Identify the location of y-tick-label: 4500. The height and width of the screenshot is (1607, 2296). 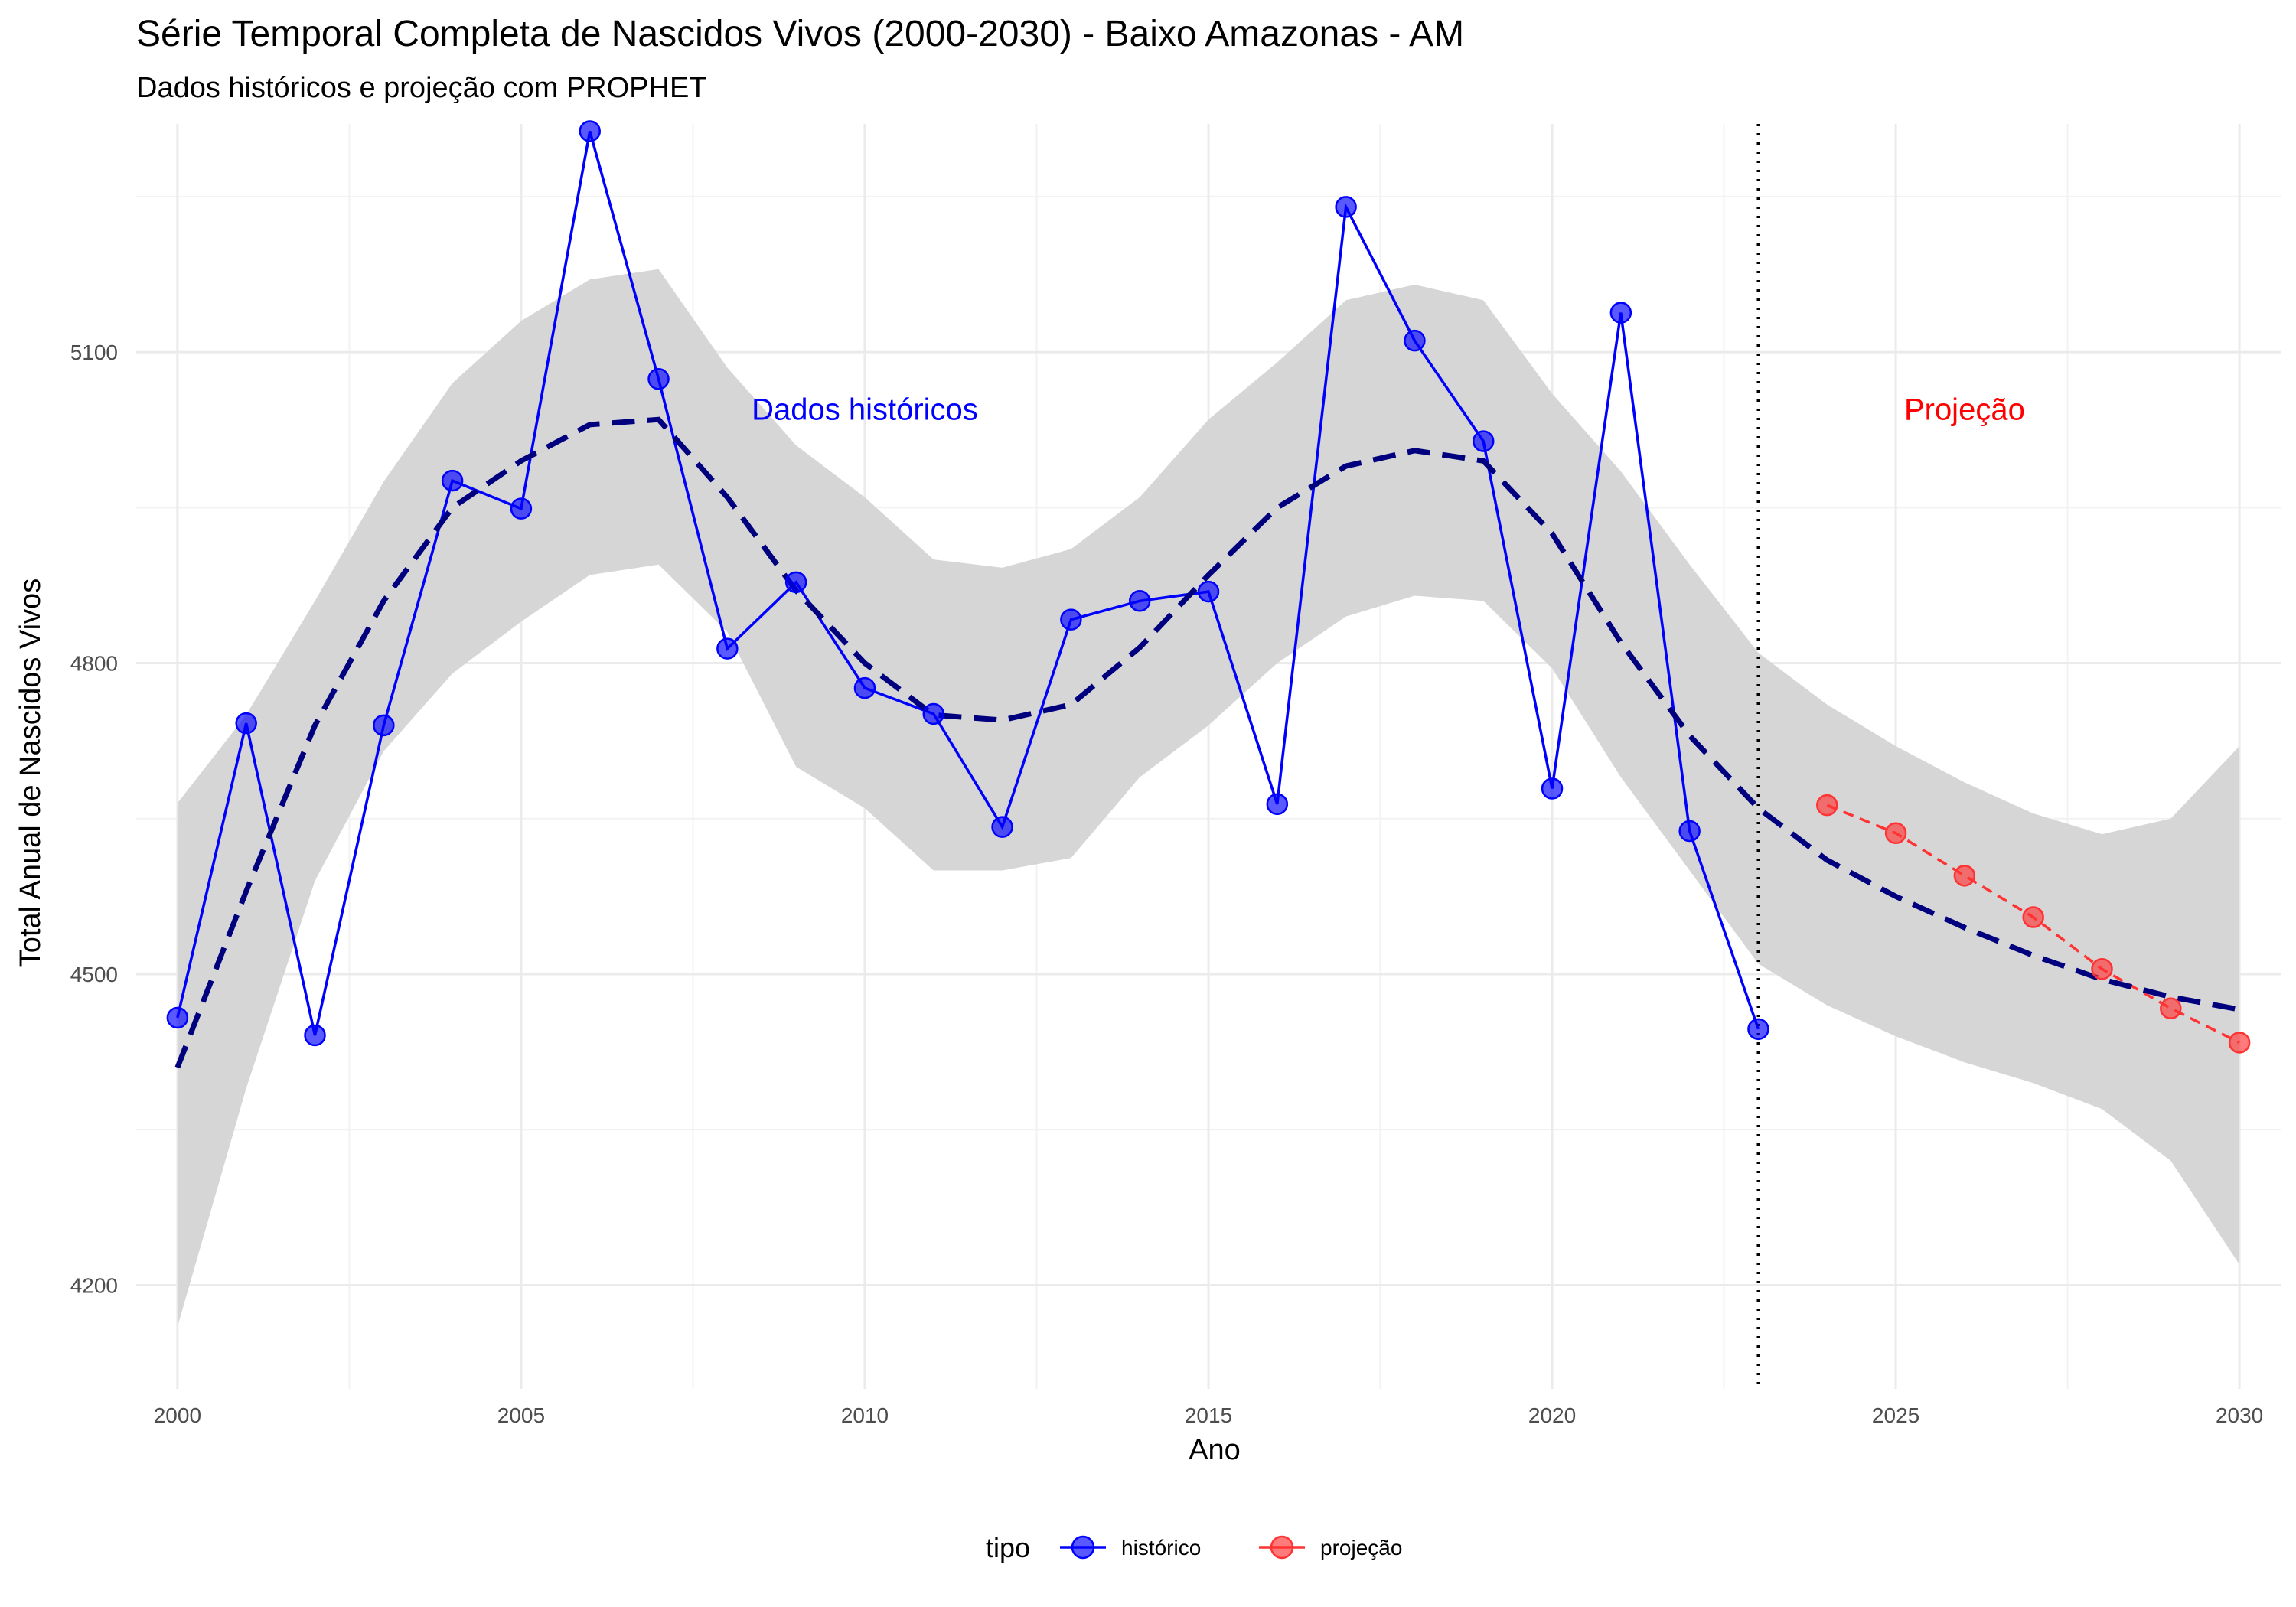
(94, 975).